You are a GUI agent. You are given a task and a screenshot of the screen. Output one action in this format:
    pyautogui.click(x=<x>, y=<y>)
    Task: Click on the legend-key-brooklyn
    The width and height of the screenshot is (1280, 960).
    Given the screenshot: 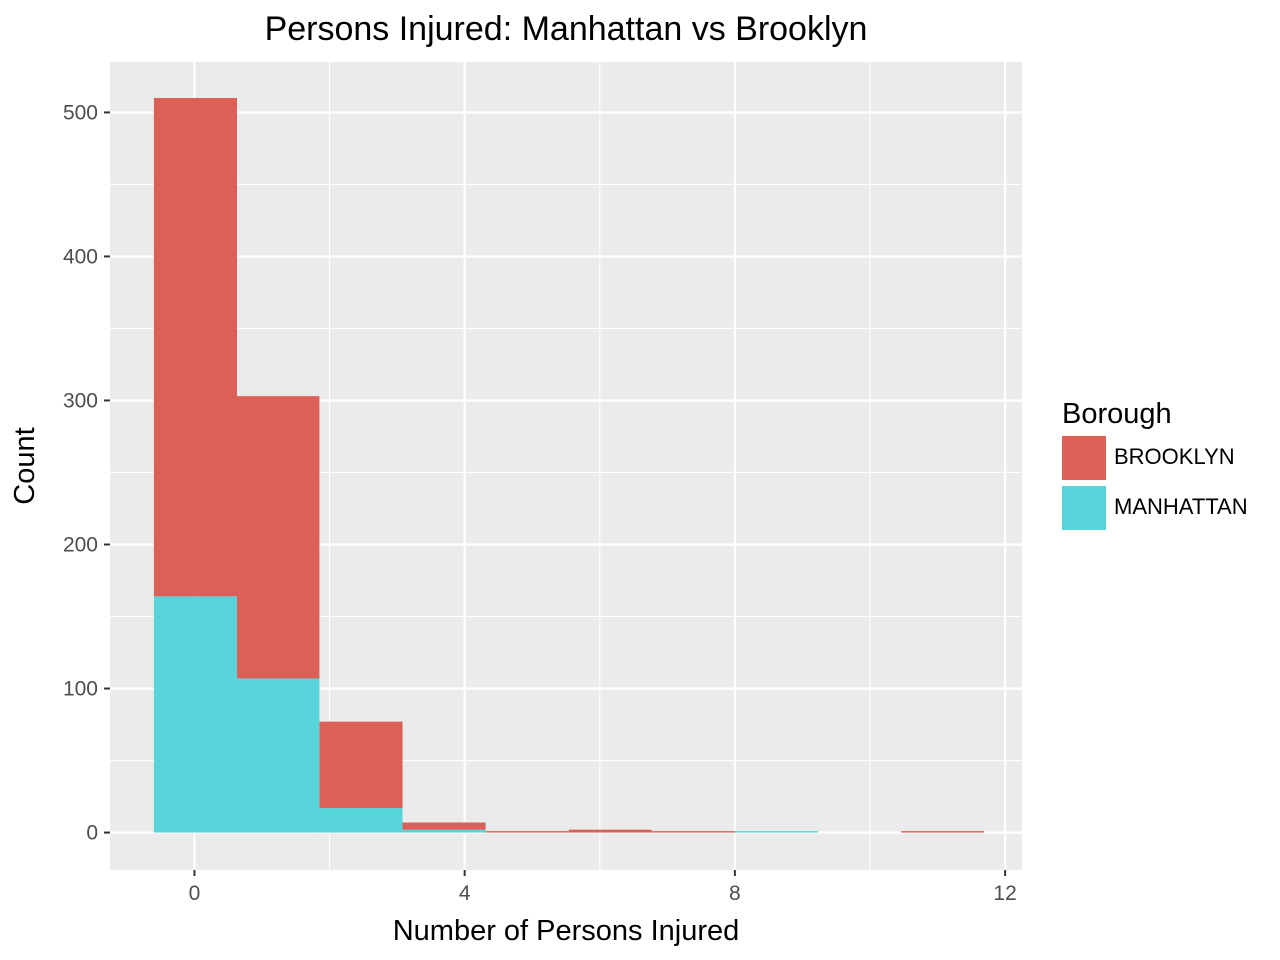 What is the action you would take?
    pyautogui.click(x=1084, y=458)
    